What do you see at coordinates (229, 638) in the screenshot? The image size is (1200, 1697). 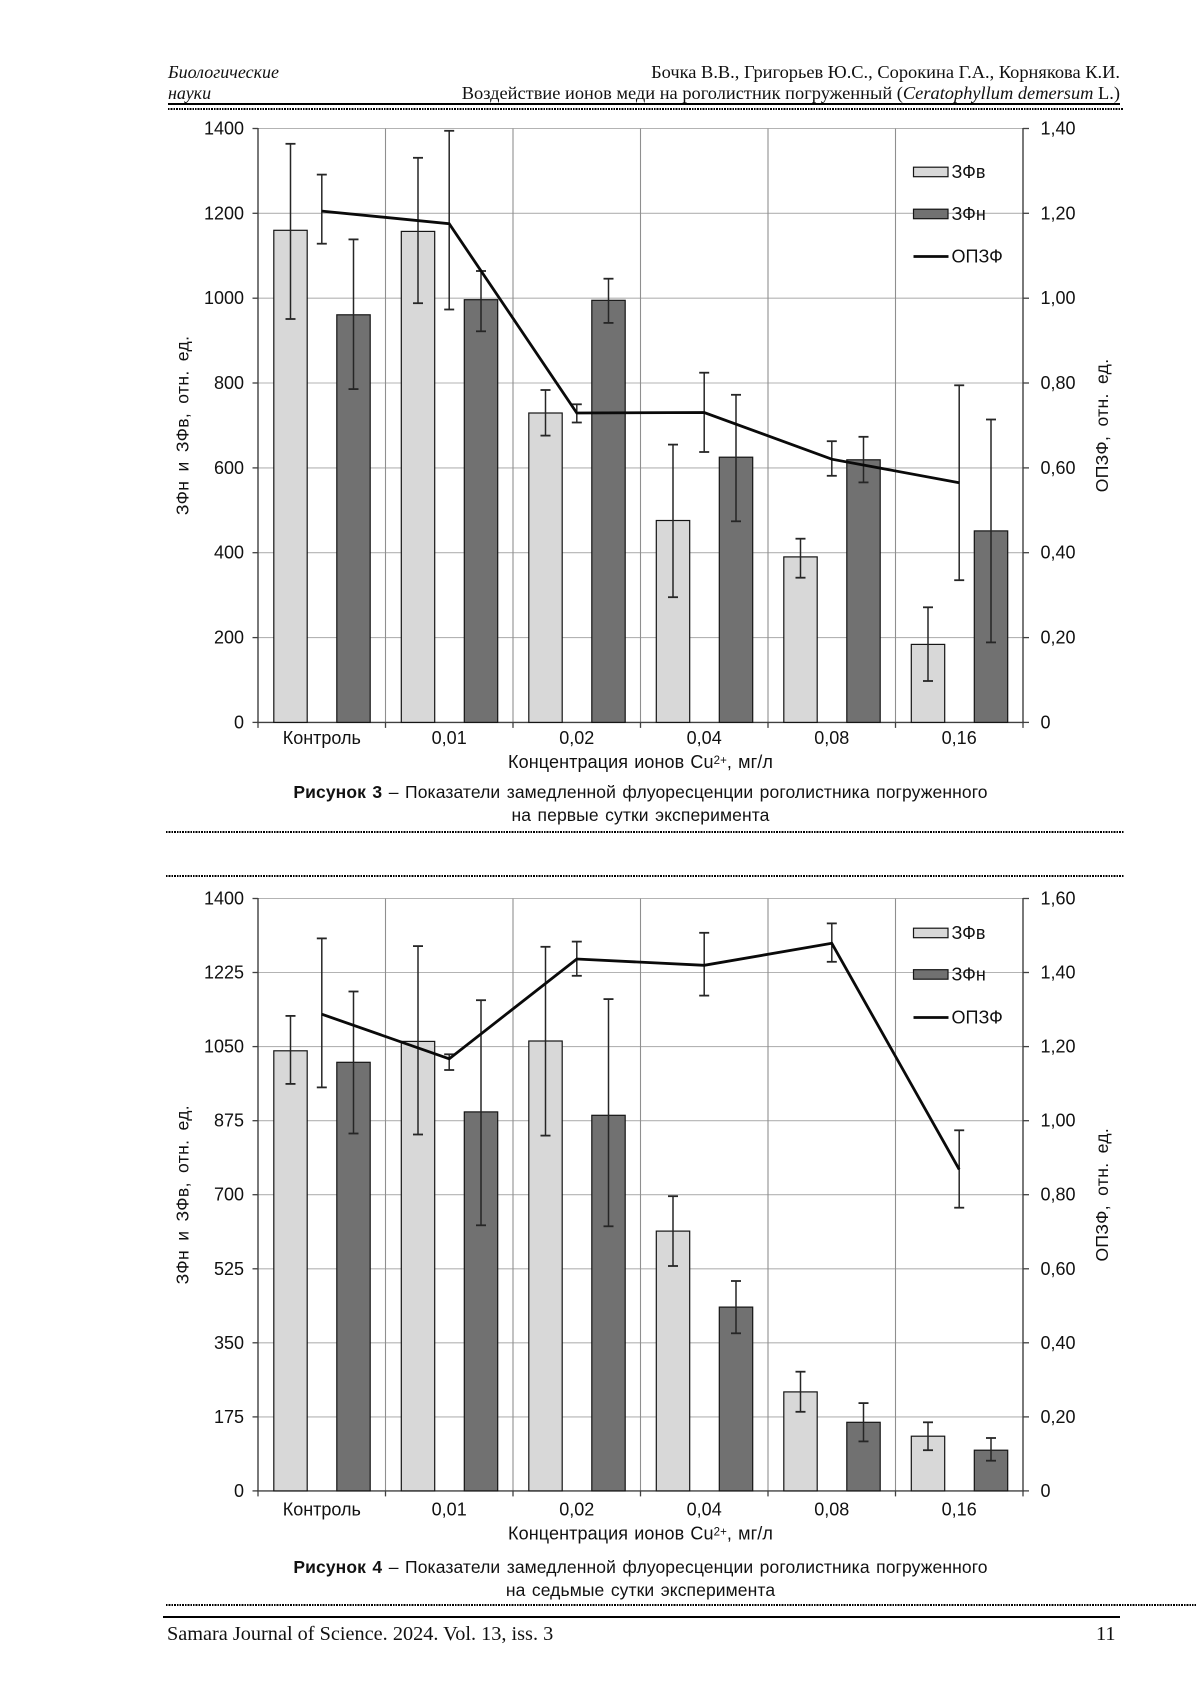 I see `svg-text: 200` at bounding box center [229, 638].